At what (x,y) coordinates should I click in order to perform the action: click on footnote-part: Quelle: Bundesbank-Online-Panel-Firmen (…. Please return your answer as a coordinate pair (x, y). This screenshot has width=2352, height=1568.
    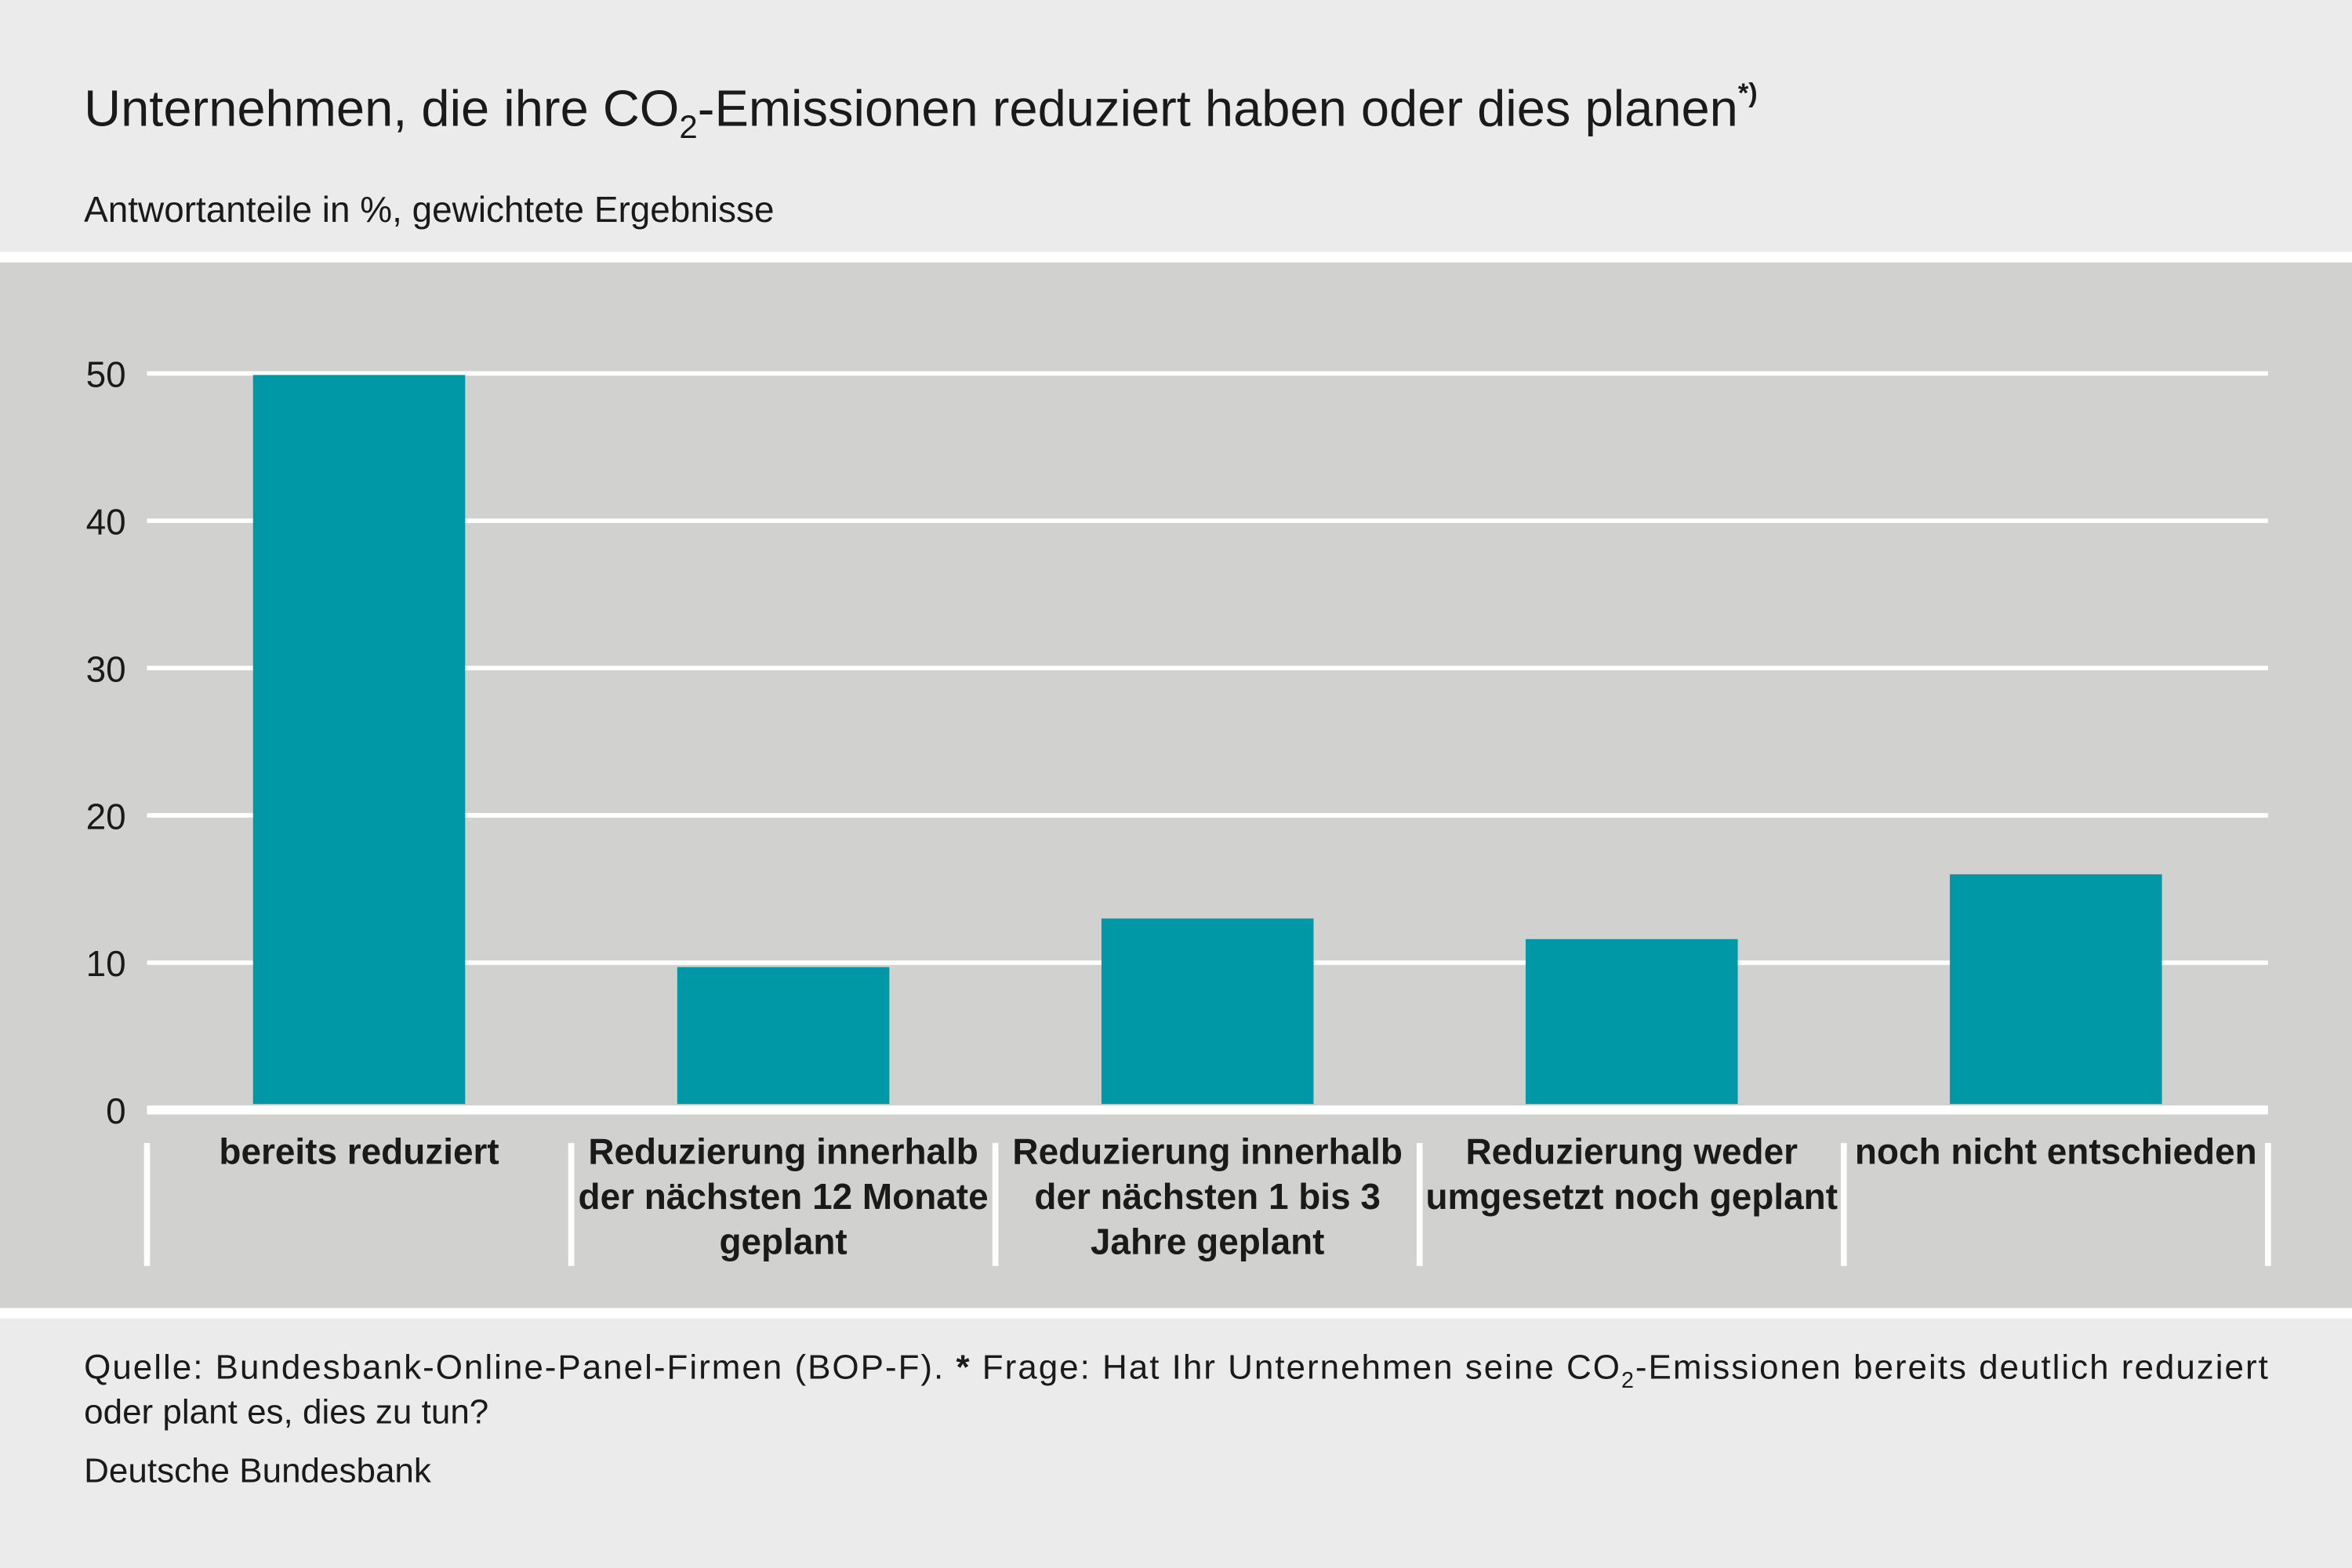
    Looking at the image, I should click on (519, 1367).